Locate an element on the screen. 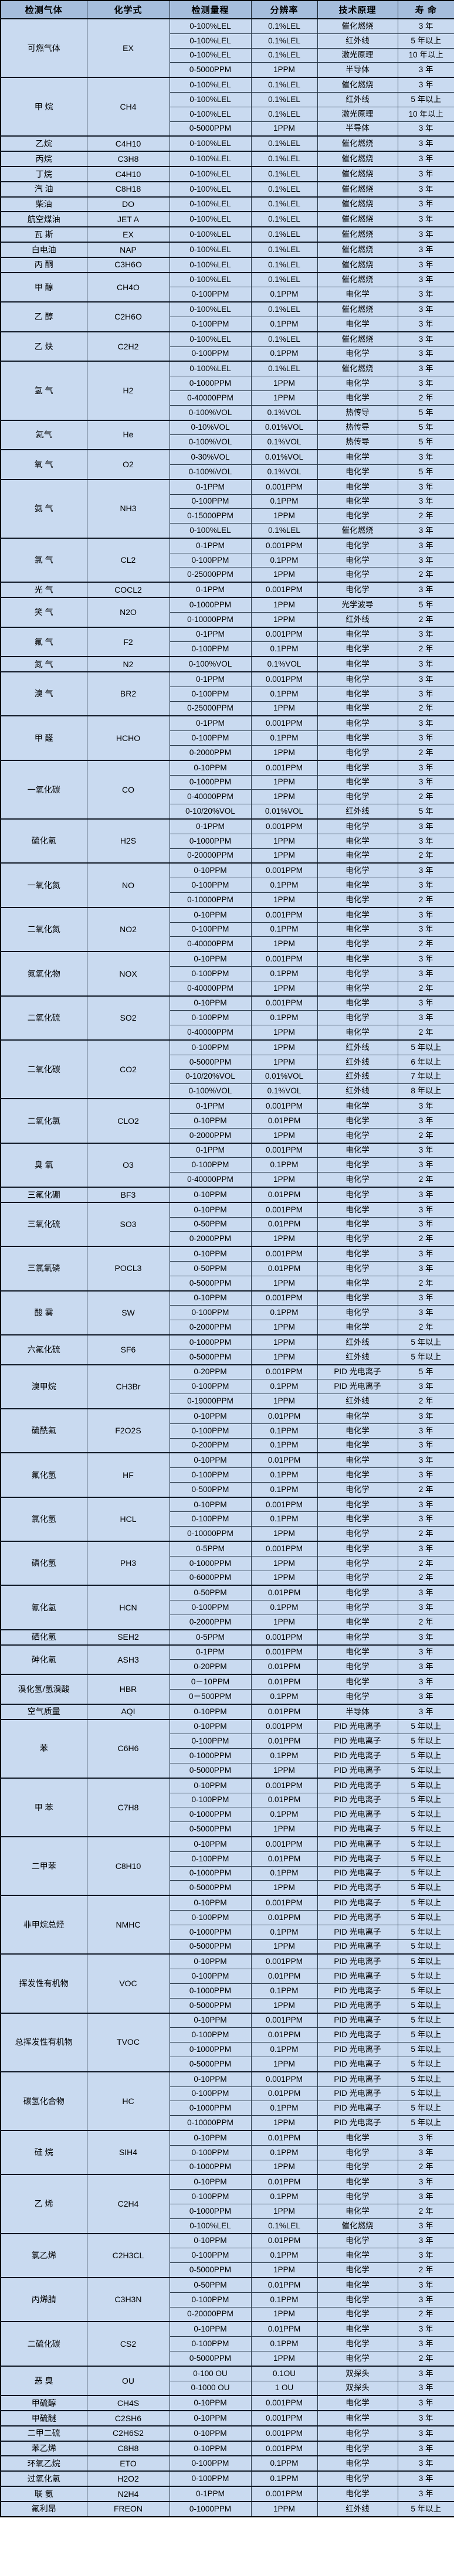 Image resolution: width=454 pixels, height=2576 pixels. table-row: 0-100PPM 0.01PPM PID 光电离子 5 年以上 is located at coordinates (227, 2094).